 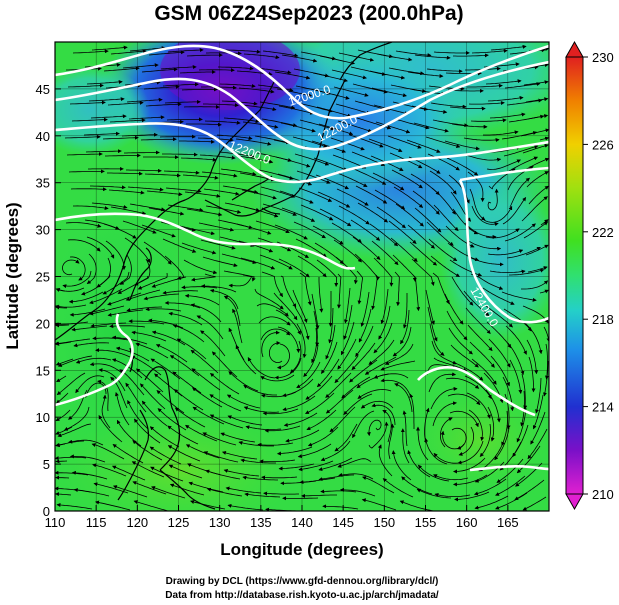 What do you see at coordinates (301, 549) in the screenshot?
I see `x-axis-label: Longitude (degrees)` at bounding box center [301, 549].